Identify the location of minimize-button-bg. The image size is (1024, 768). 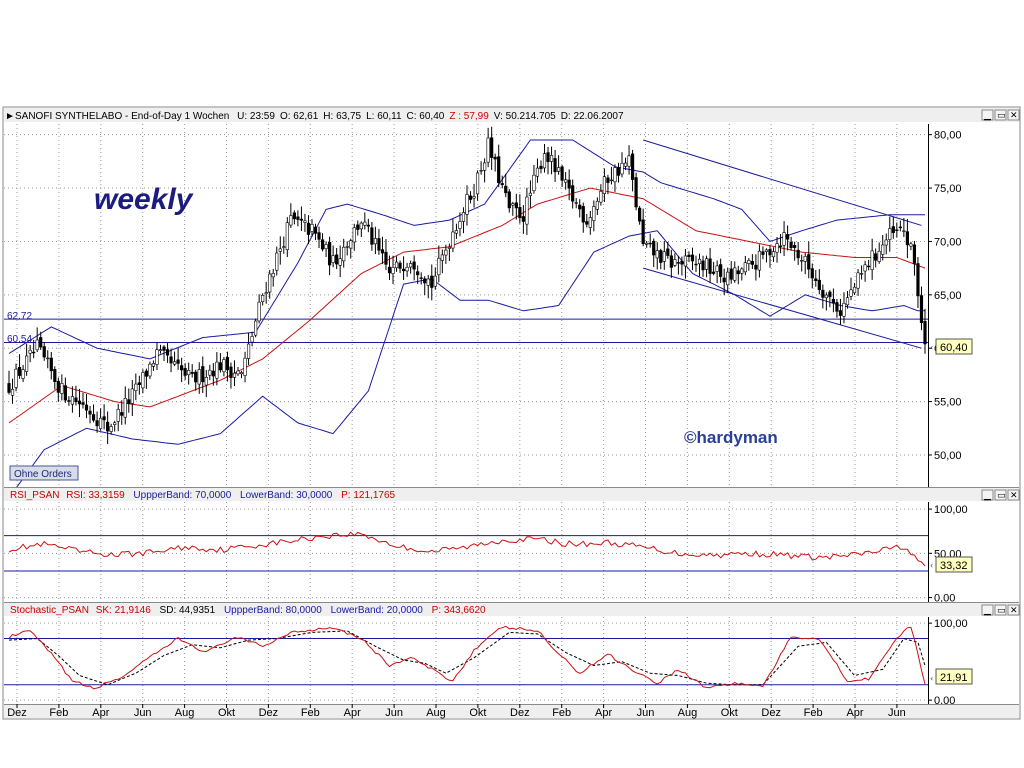
(987, 610).